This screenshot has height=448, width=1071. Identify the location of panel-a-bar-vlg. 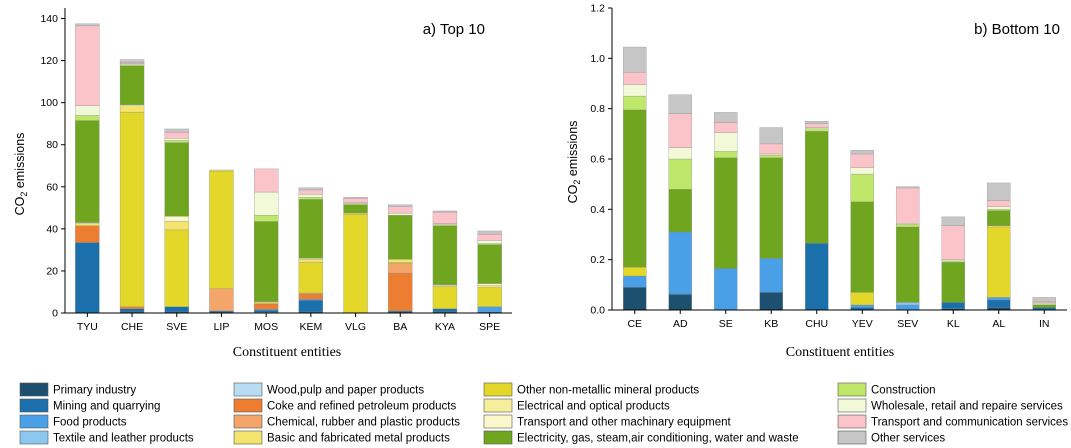
(355, 255).